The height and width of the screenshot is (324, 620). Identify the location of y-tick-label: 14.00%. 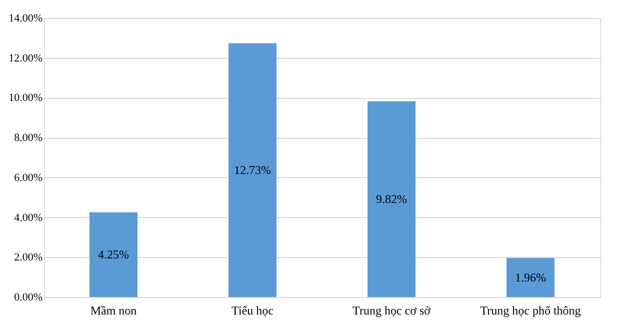
(25, 18).